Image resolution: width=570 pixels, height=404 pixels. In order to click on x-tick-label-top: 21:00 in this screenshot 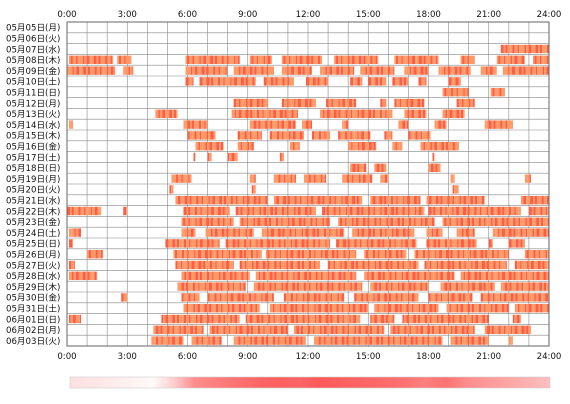, I will do `click(488, 15)`.